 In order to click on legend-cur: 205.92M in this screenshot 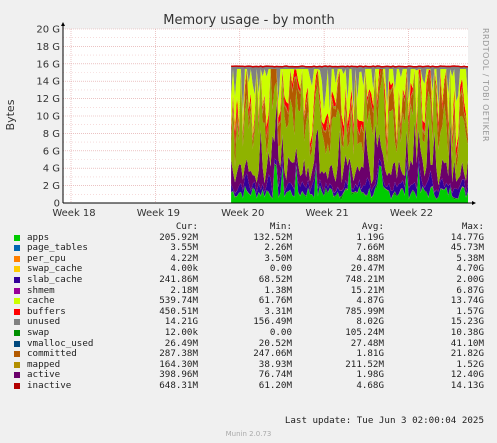, I will do `click(178, 237)`.